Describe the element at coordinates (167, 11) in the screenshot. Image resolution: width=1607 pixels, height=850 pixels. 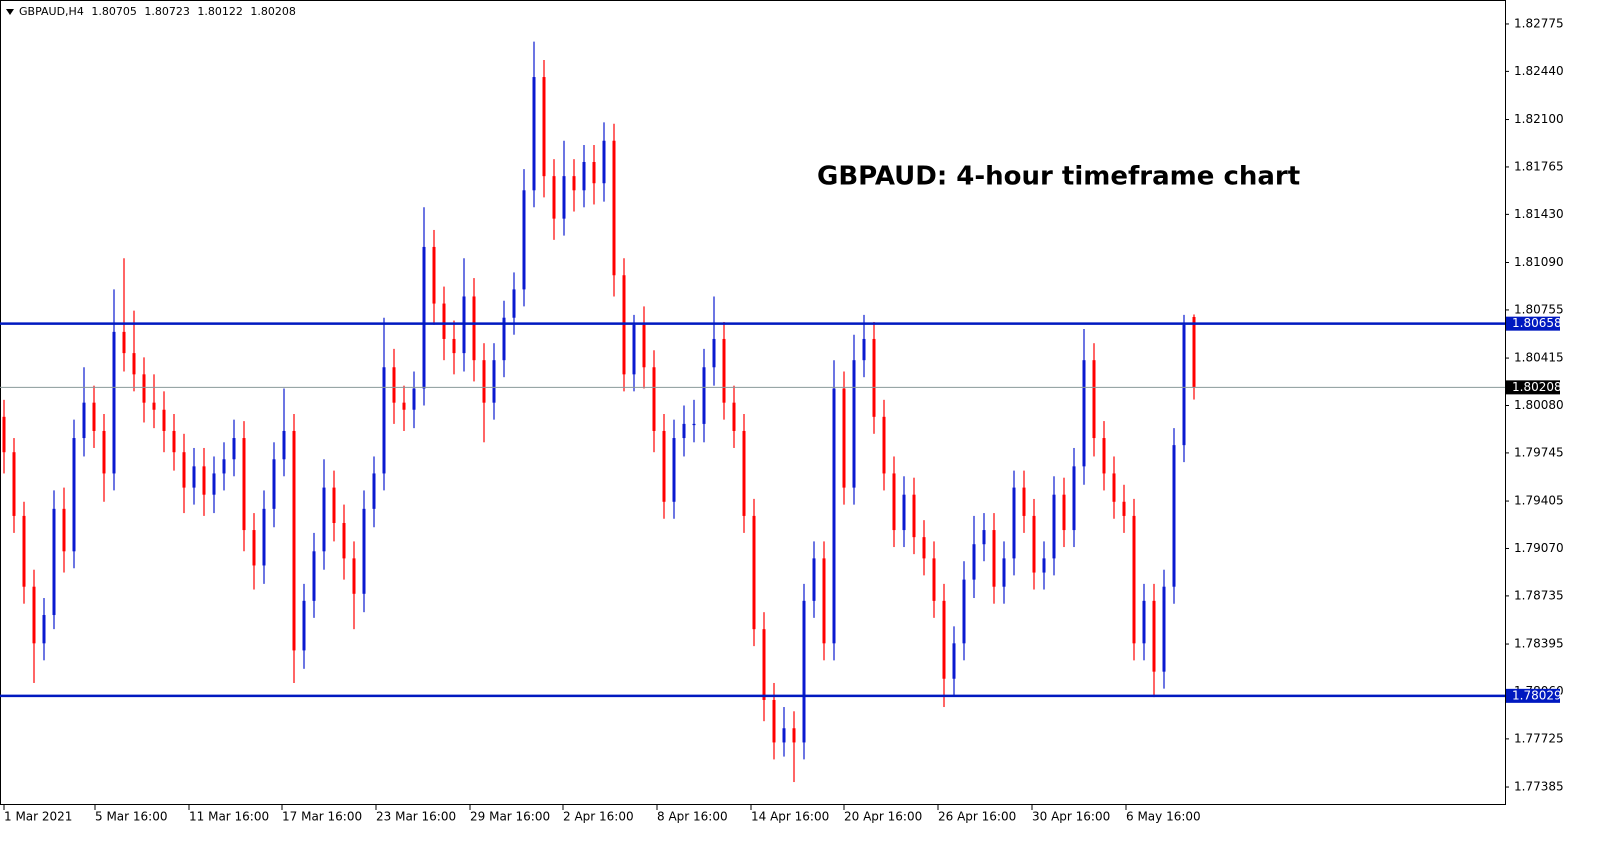
I see `high-value: 1.80723` at that location.